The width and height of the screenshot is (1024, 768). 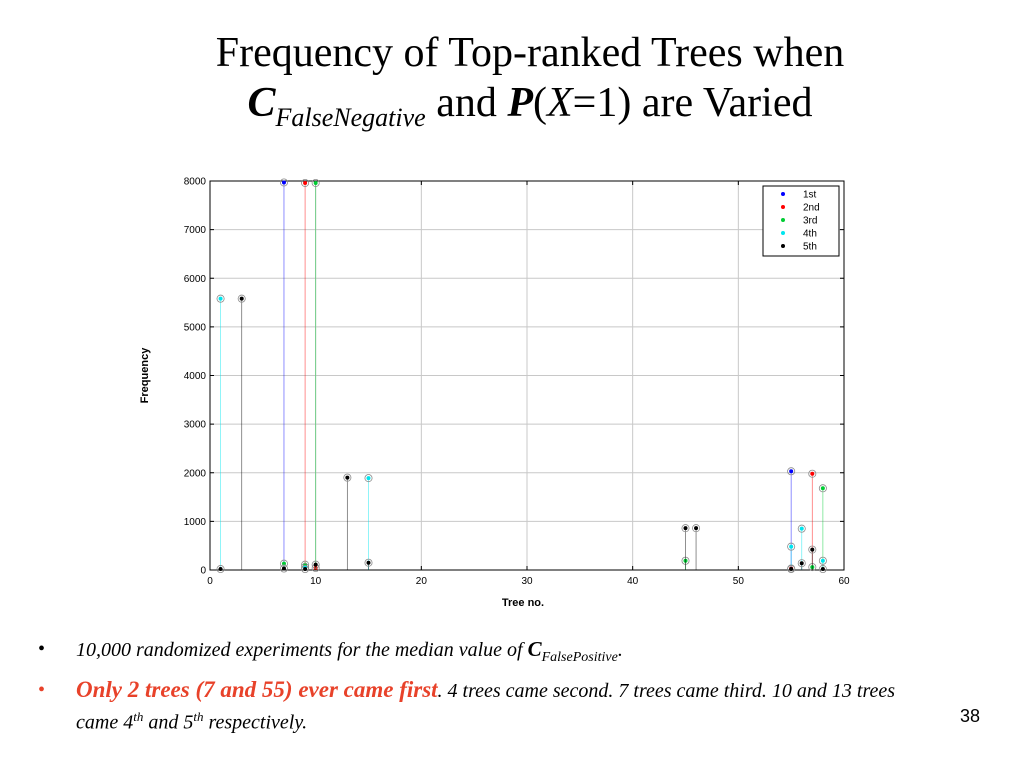 What do you see at coordinates (527, 581) in the screenshot?
I see `x-tick-label: 30` at bounding box center [527, 581].